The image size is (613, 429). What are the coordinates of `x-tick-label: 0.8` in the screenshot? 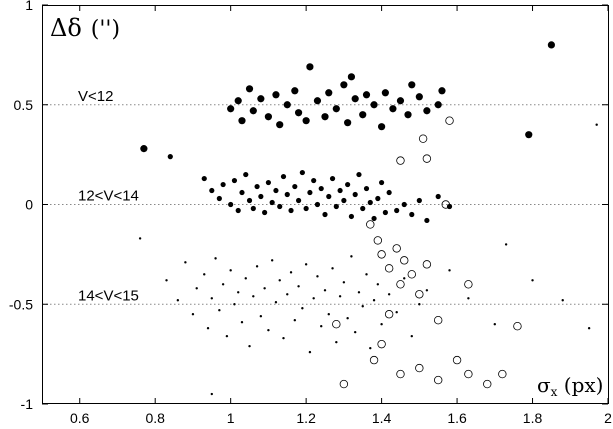 It's located at (155, 418).